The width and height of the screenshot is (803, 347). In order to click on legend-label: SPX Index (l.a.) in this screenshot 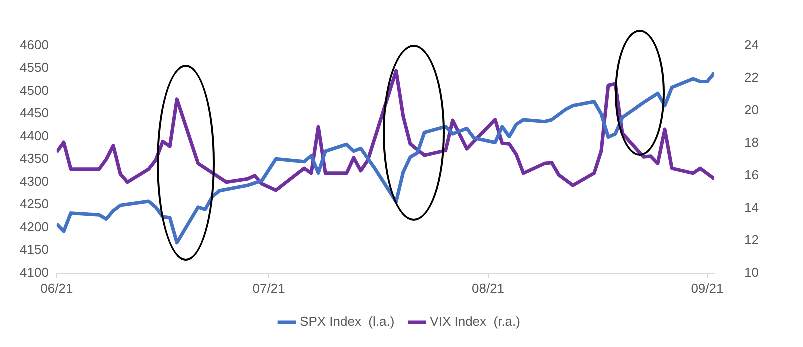, I will do `click(347, 322)`.